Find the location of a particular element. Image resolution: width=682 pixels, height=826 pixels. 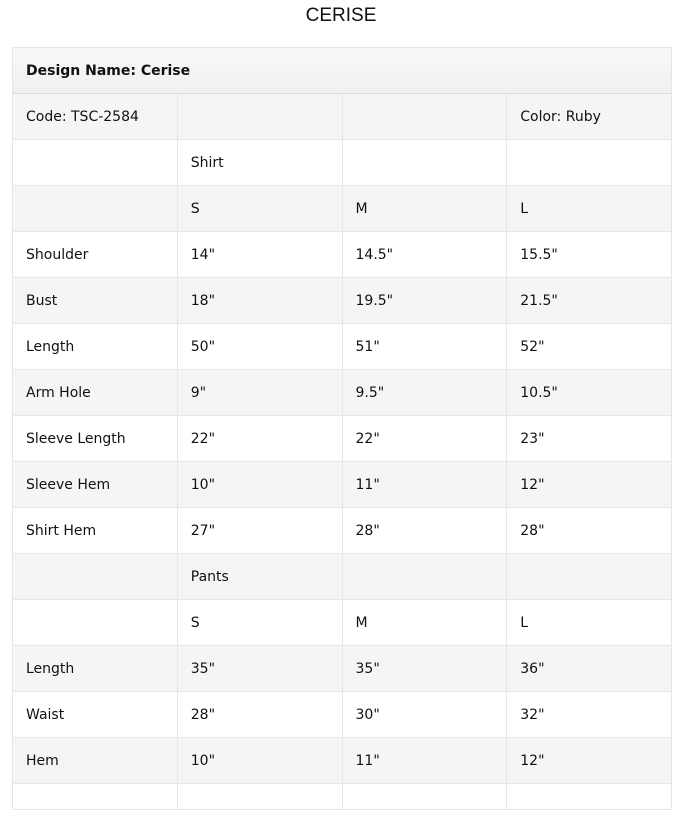

table-cell: Bust is located at coordinates (95, 300).